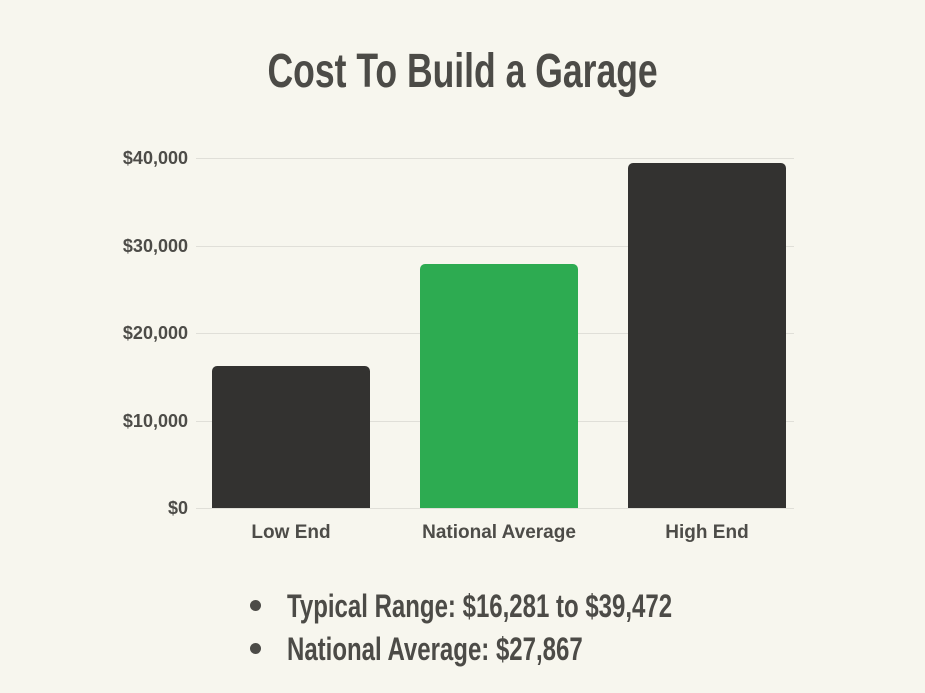  I want to click on note-item-typical-range: Typical Range: $16,281 to $39,472, so click(525, 605).